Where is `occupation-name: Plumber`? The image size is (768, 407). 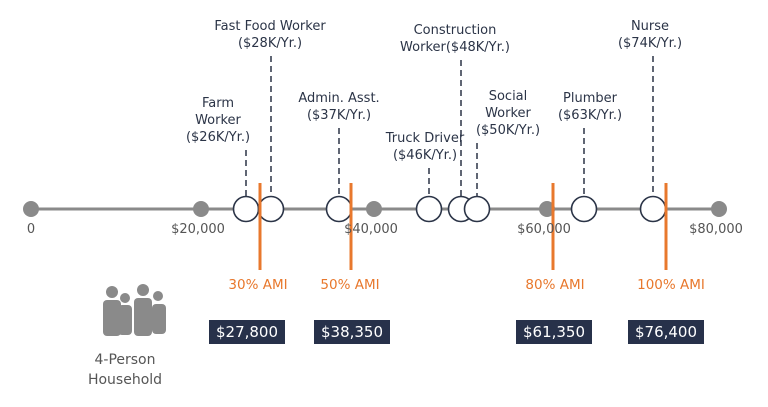
occupation-name: Plumber is located at coordinates (590, 98).